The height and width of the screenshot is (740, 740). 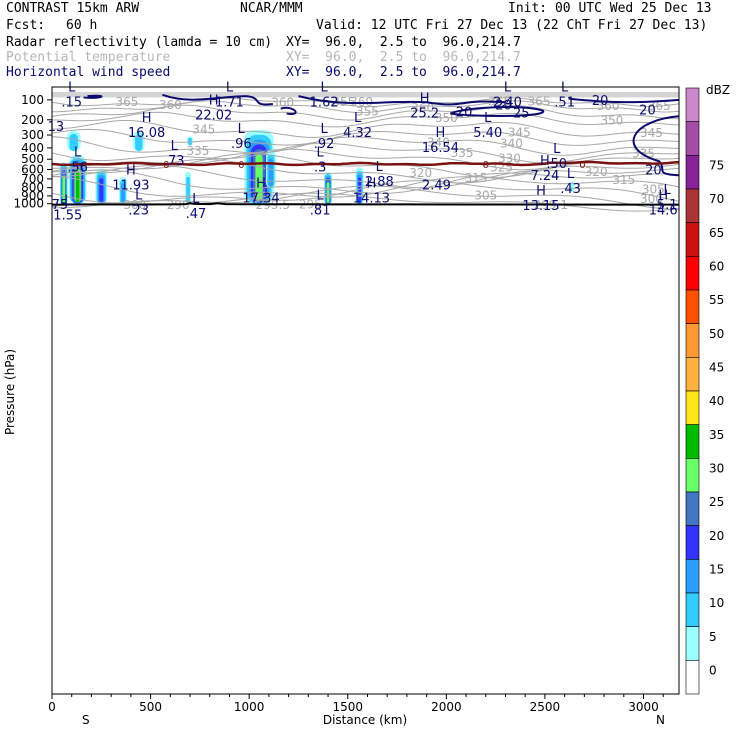 I want to click on theta-contour-label: 320, so click(x=596, y=172).